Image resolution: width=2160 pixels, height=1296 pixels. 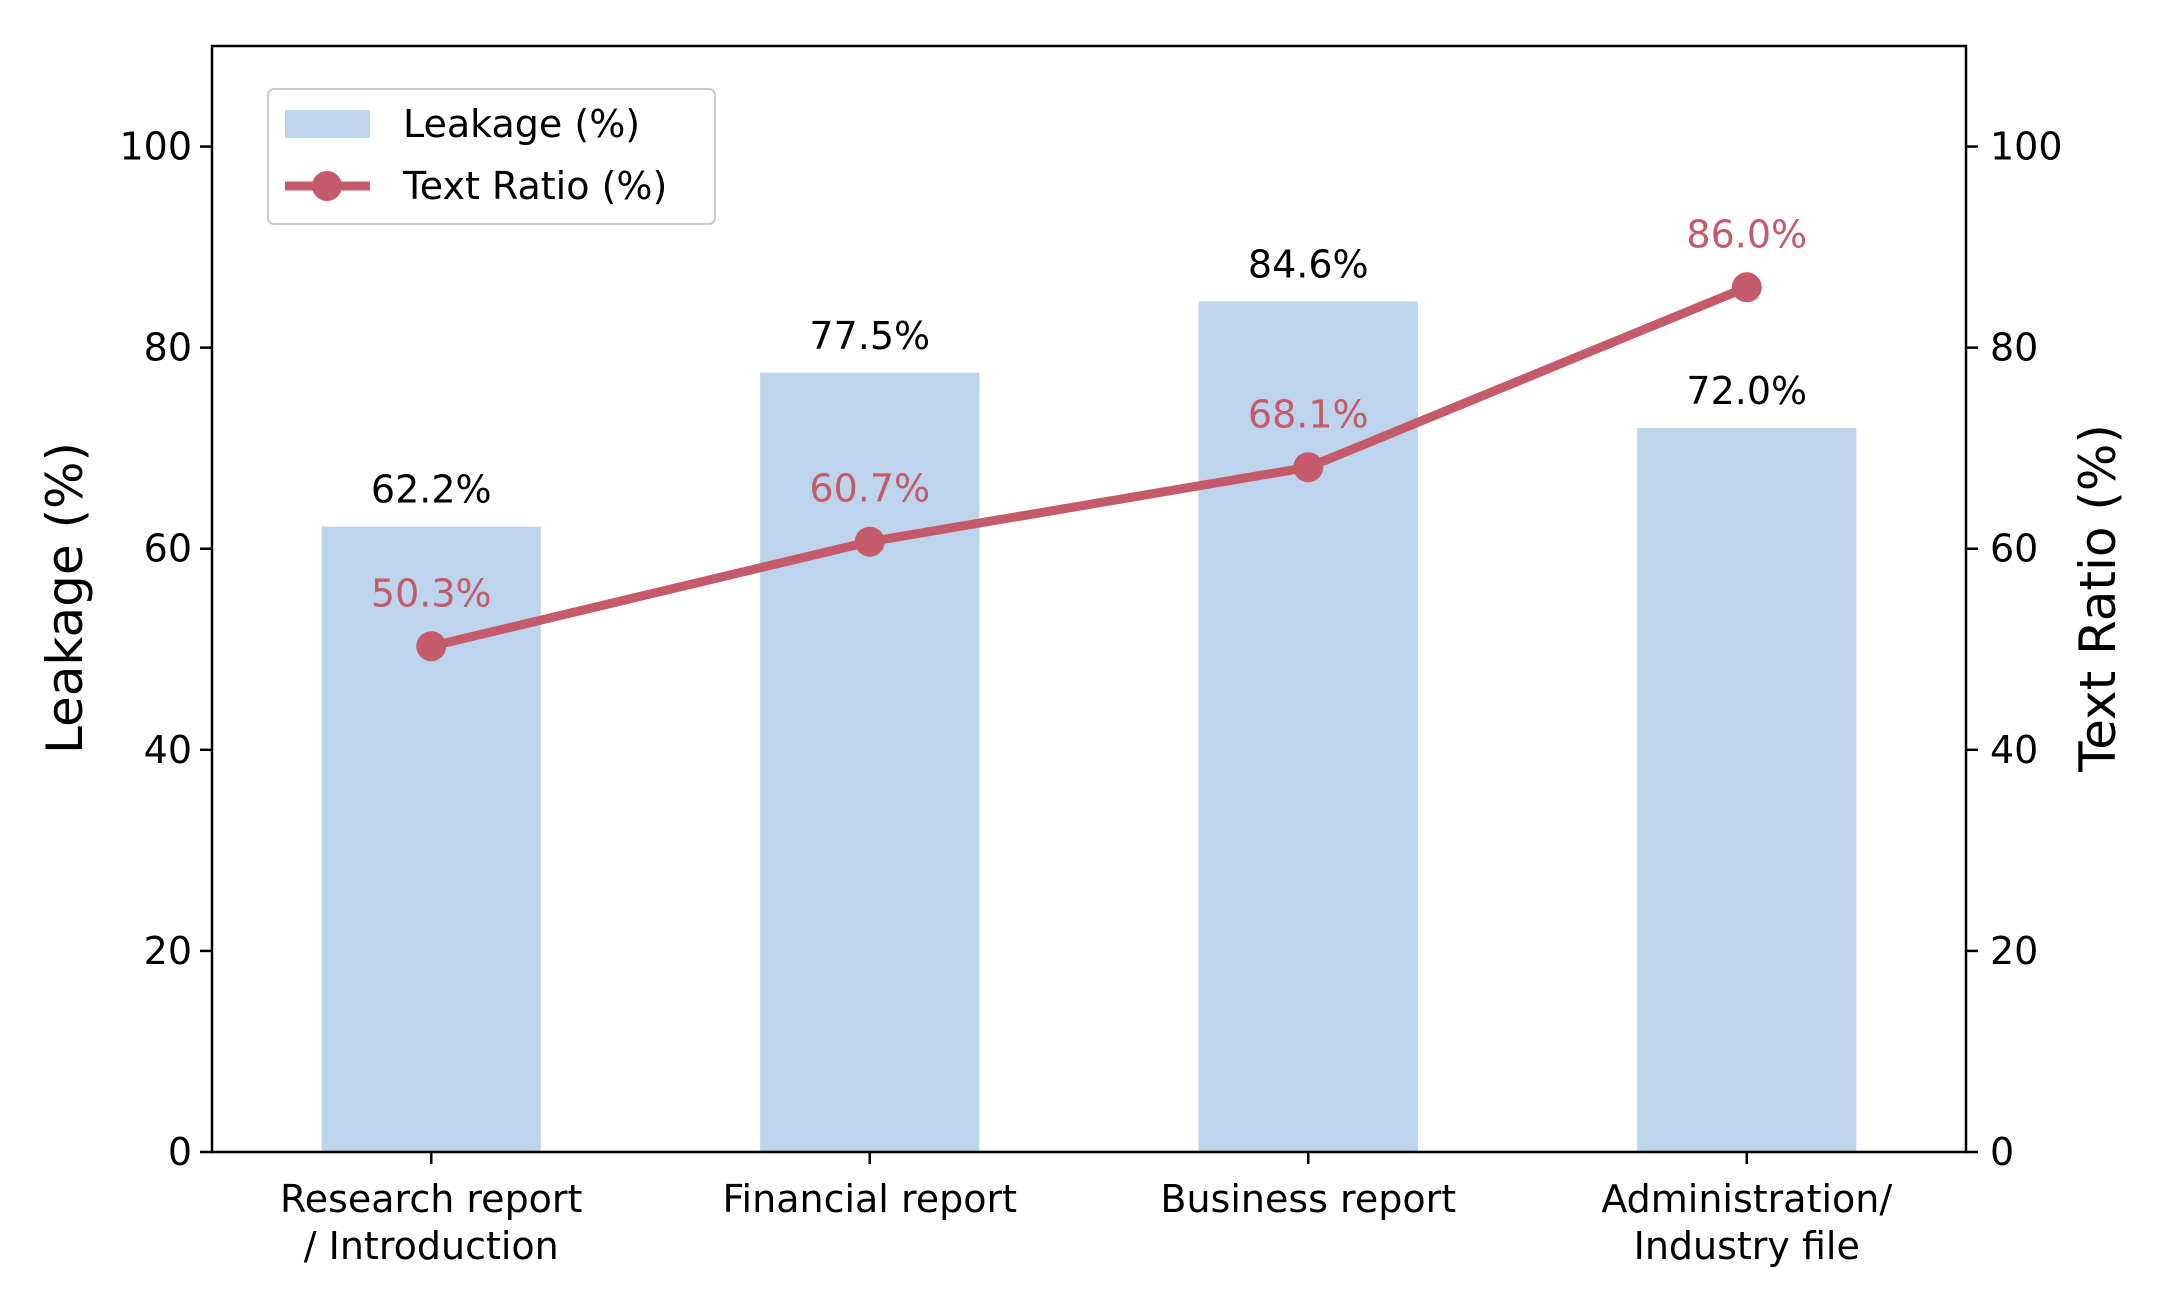 I want to click on x-tick-label-3-1: Industry file, so click(x=1747, y=1246).